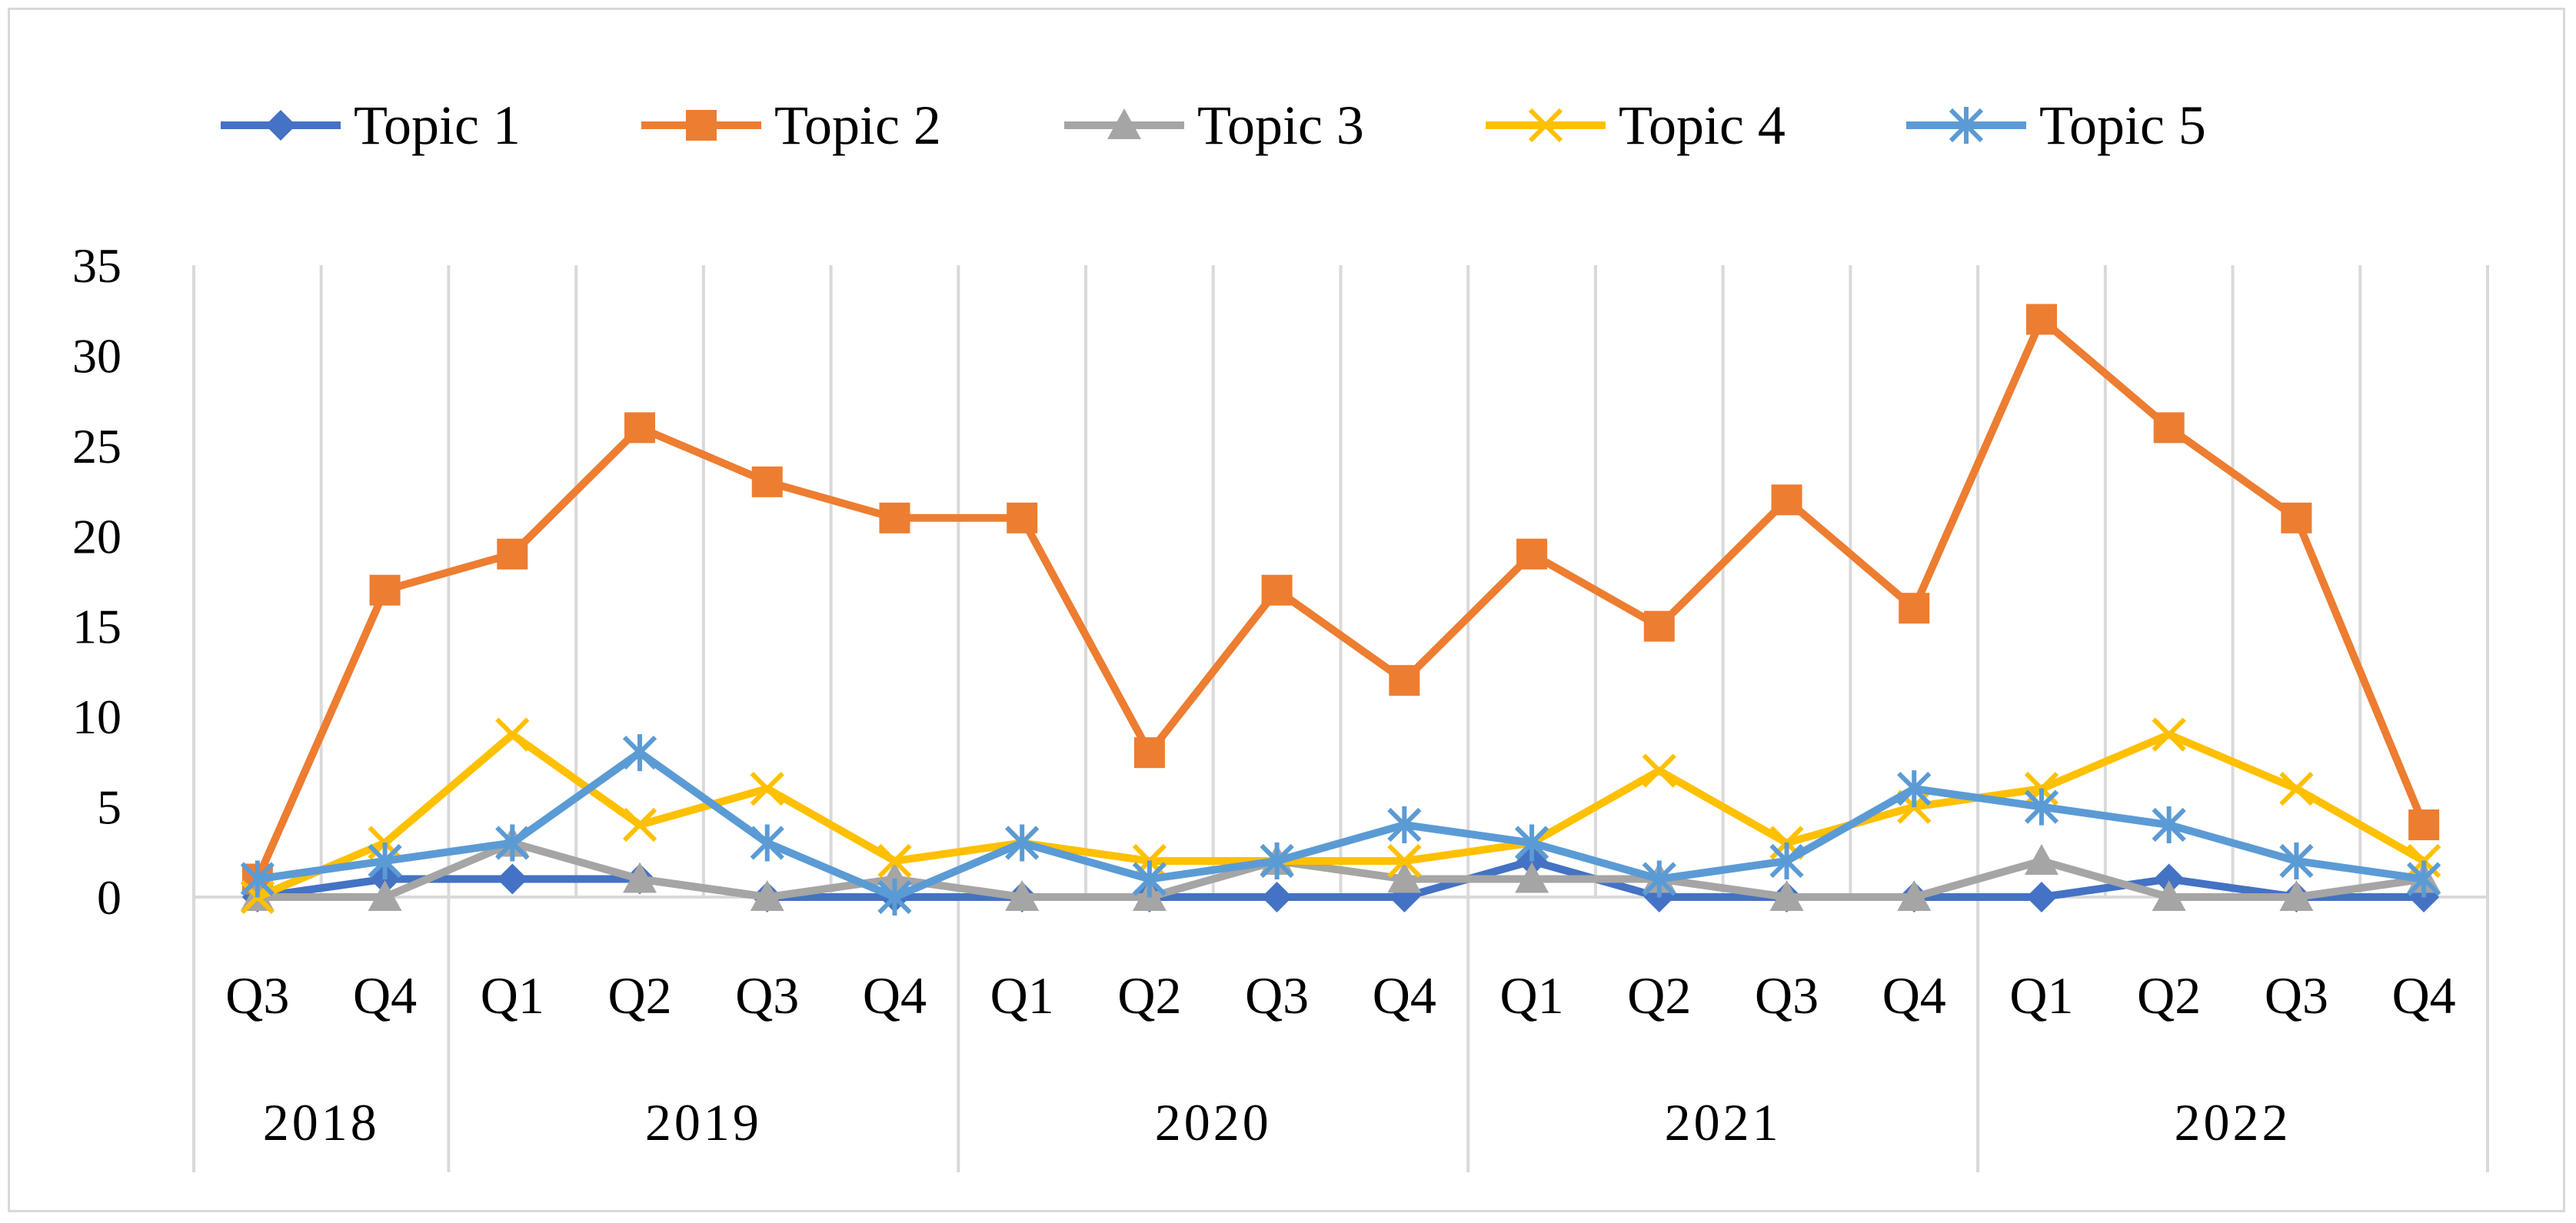 This screenshot has height=1223, width=2576. I want to click on legend-label: Topic 2, so click(858, 126).